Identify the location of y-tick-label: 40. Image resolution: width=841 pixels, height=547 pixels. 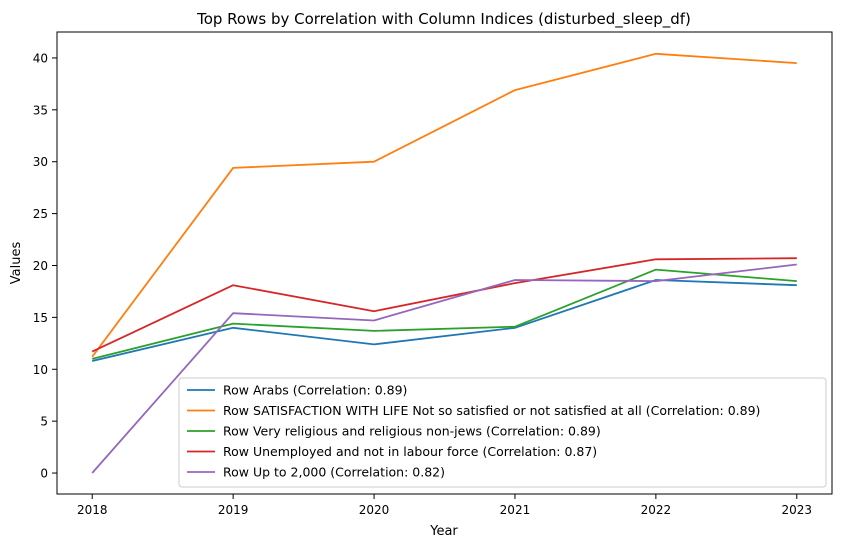
(40, 58).